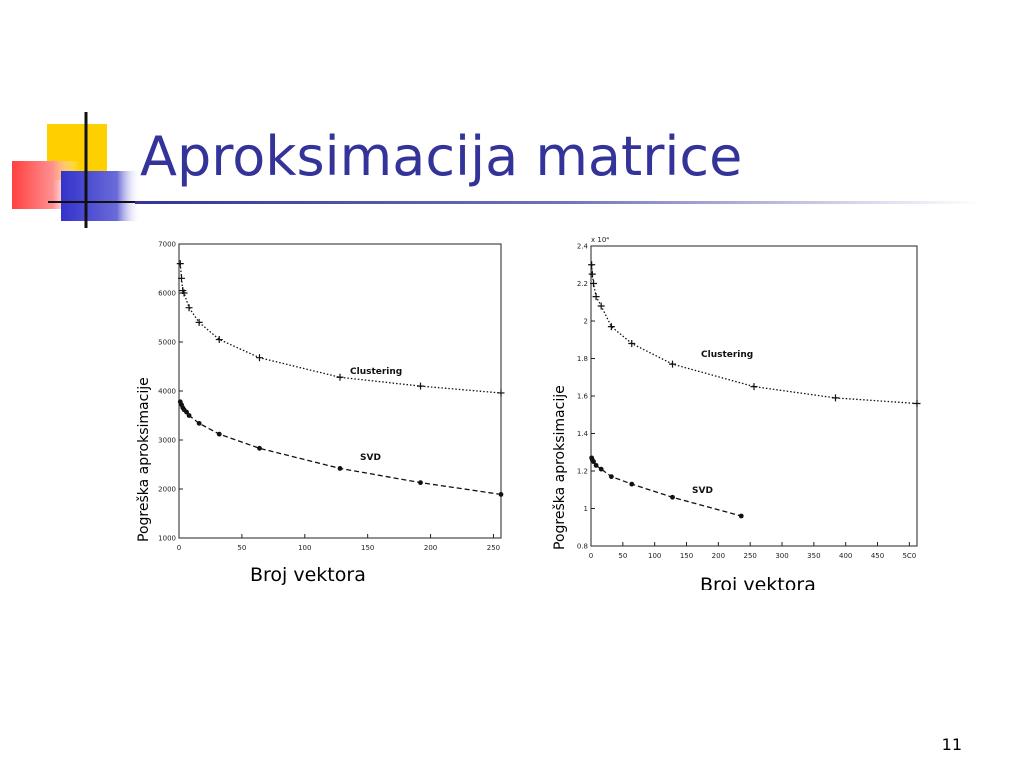 This screenshot has height=768, width=1024. Describe the element at coordinates (430, 548) in the screenshot. I see `left-xtick-label: 200` at that location.